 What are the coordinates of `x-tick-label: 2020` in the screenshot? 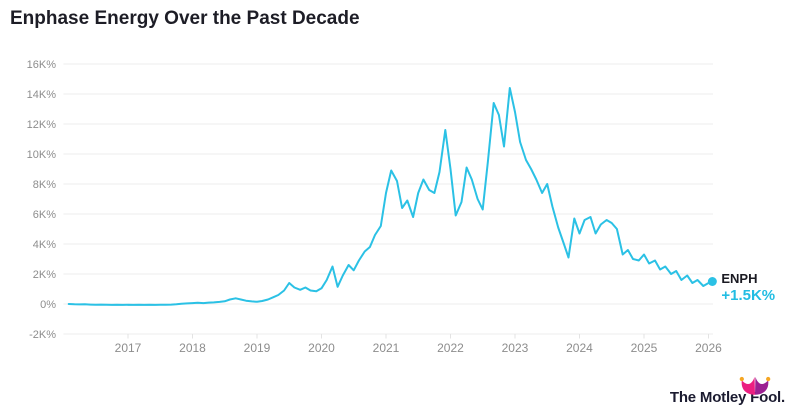 It's located at (321, 348).